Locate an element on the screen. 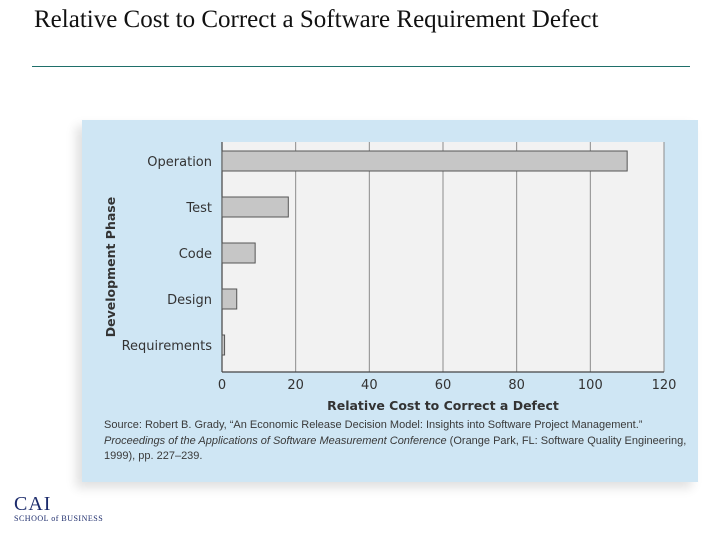 Image resolution: width=720 pixels, height=540 pixels. bar-design is located at coordinates (229, 299).